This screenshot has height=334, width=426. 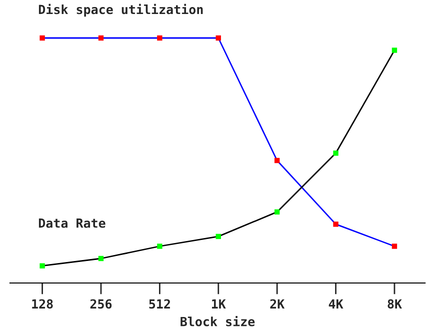 What do you see at coordinates (159, 304) in the screenshot?
I see `x-tick-label: 512` at bounding box center [159, 304].